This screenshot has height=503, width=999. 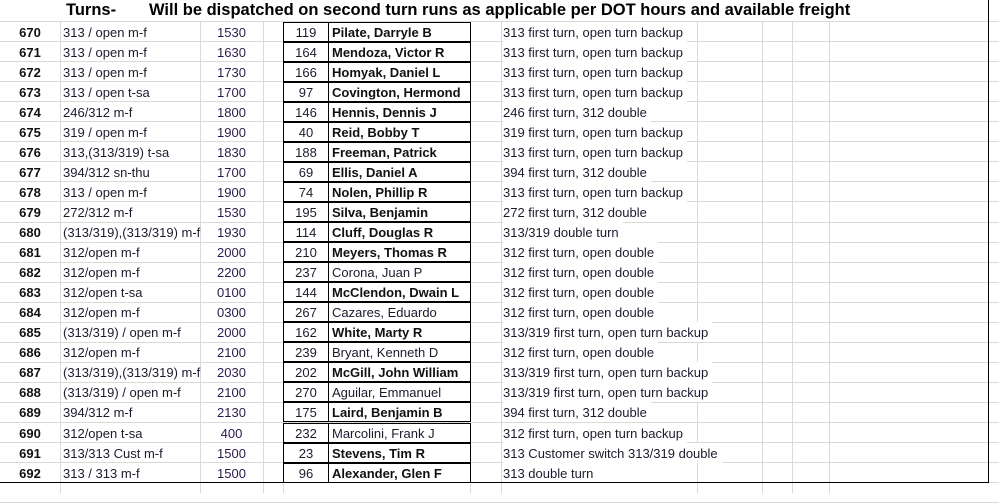 What do you see at coordinates (399, 372) in the screenshot?
I see `driver-name-cell: McGill, John William` at bounding box center [399, 372].